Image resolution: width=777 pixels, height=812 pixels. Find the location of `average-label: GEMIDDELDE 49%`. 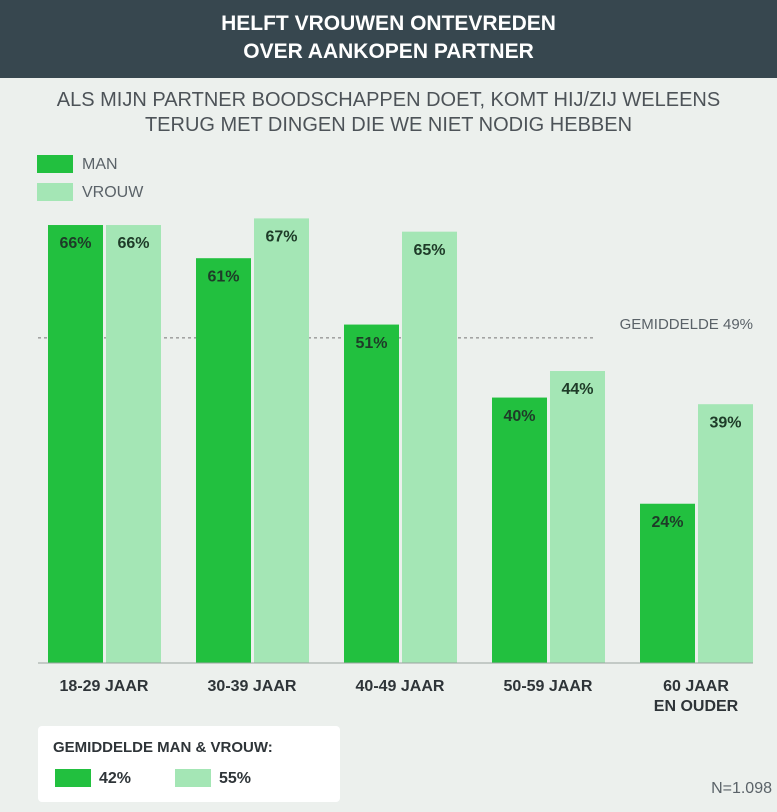

average-label: GEMIDDELDE 49% is located at coordinates (686, 324).